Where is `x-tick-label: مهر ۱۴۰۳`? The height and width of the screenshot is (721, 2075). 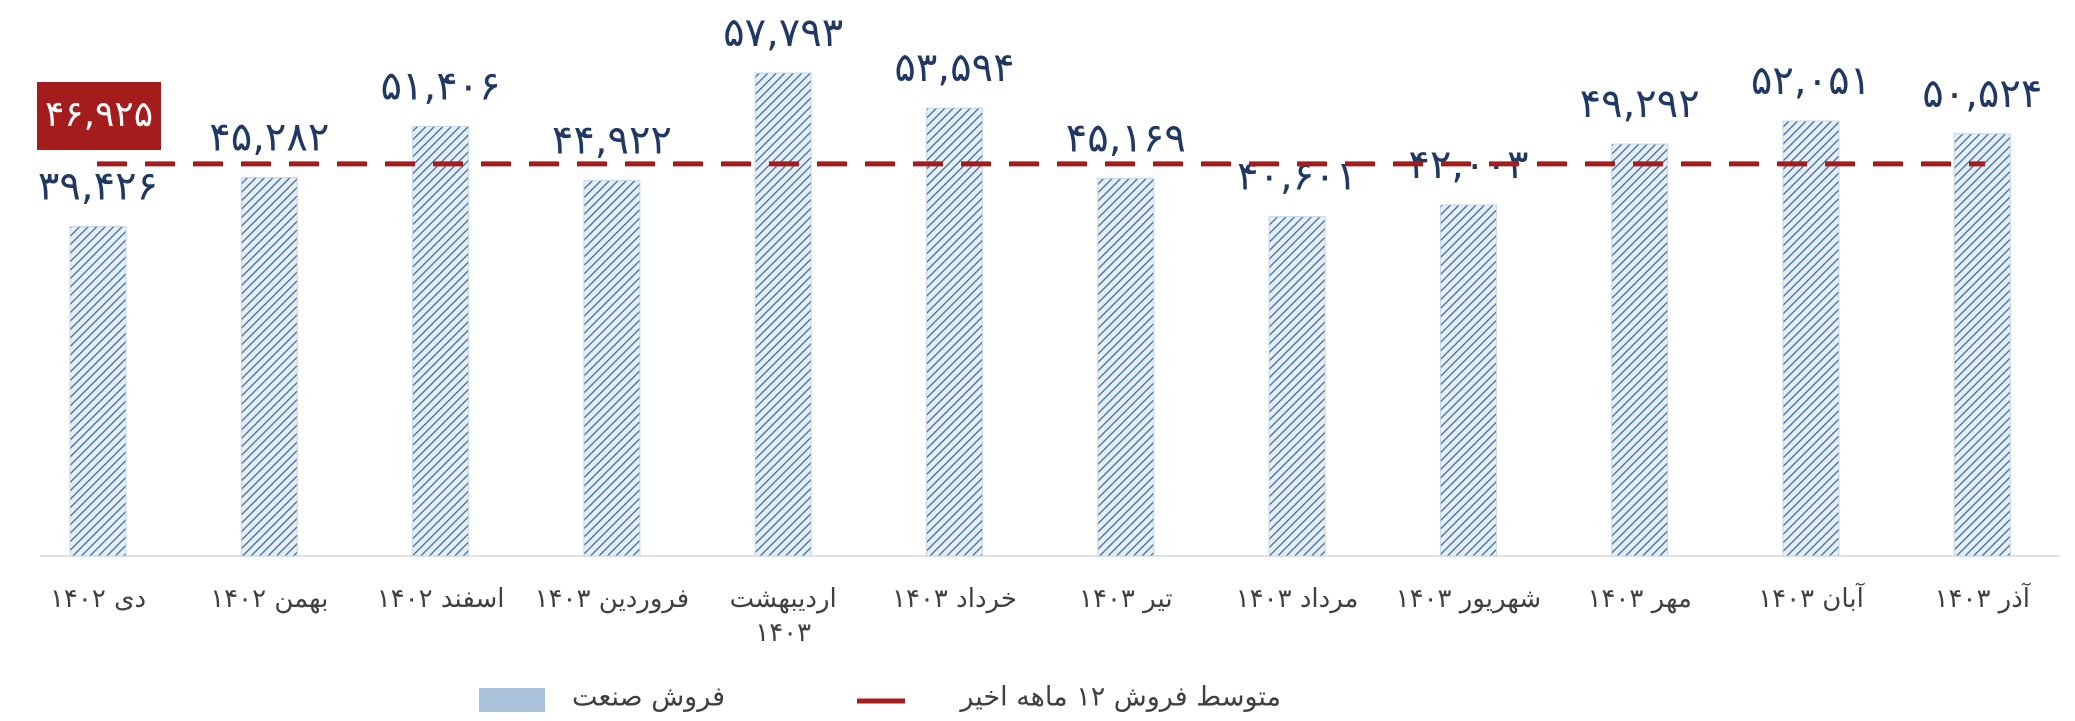
x-tick-label: مهر ۱۴۰۳ is located at coordinates (1639, 599).